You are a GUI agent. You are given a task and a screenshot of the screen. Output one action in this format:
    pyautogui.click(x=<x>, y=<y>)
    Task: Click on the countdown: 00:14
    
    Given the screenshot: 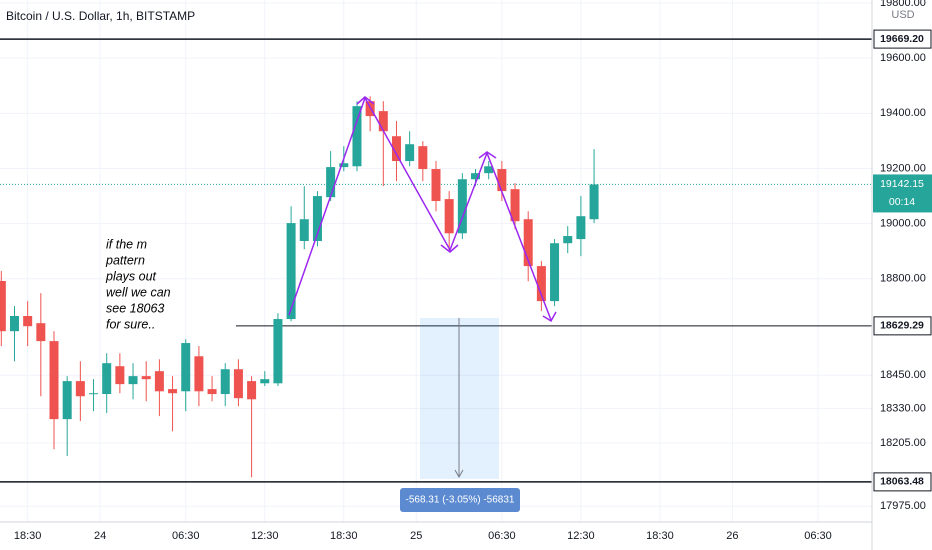 What is the action you would take?
    pyautogui.click(x=902, y=202)
    